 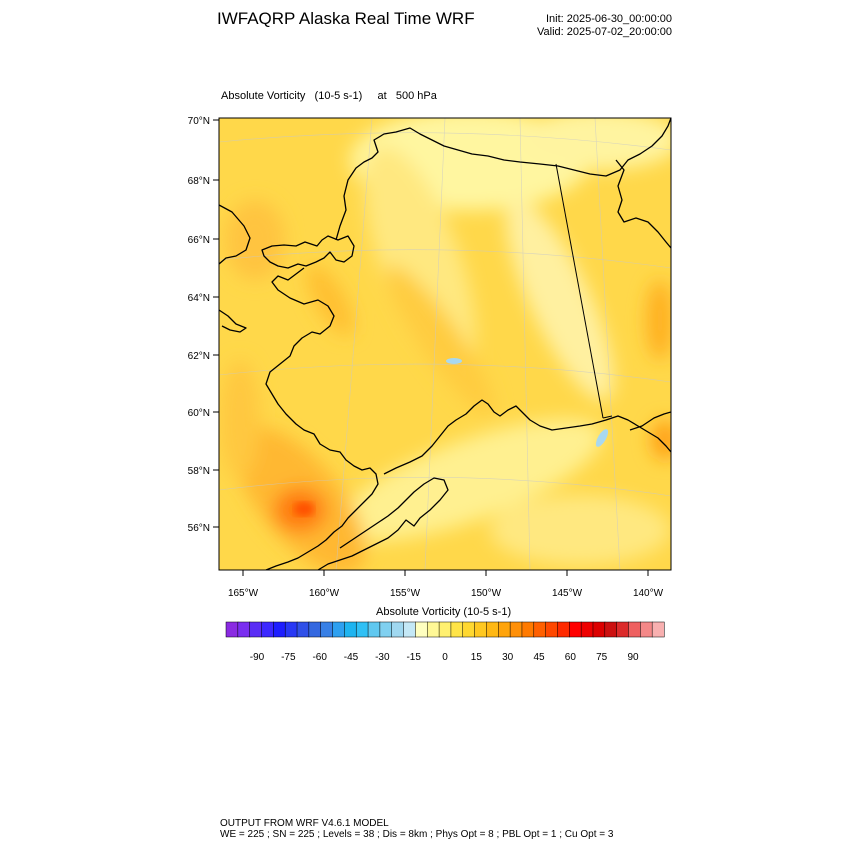 What do you see at coordinates (288, 657) in the screenshot?
I see `colorbar-tick-label: -75` at bounding box center [288, 657].